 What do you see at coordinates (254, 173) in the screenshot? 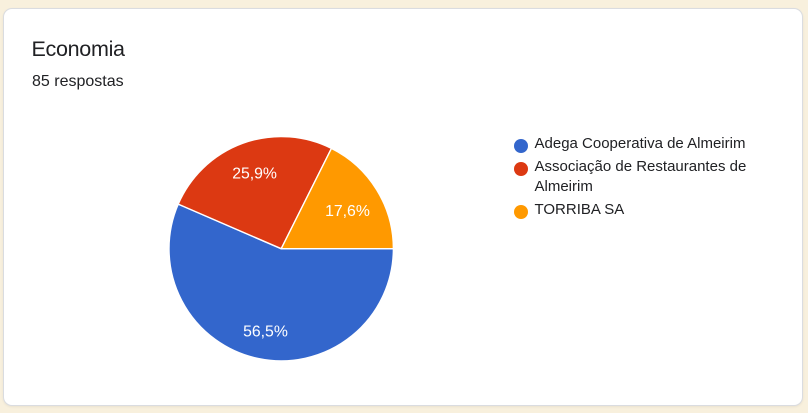
I see `svg-text: 25,9%` at bounding box center [254, 173].